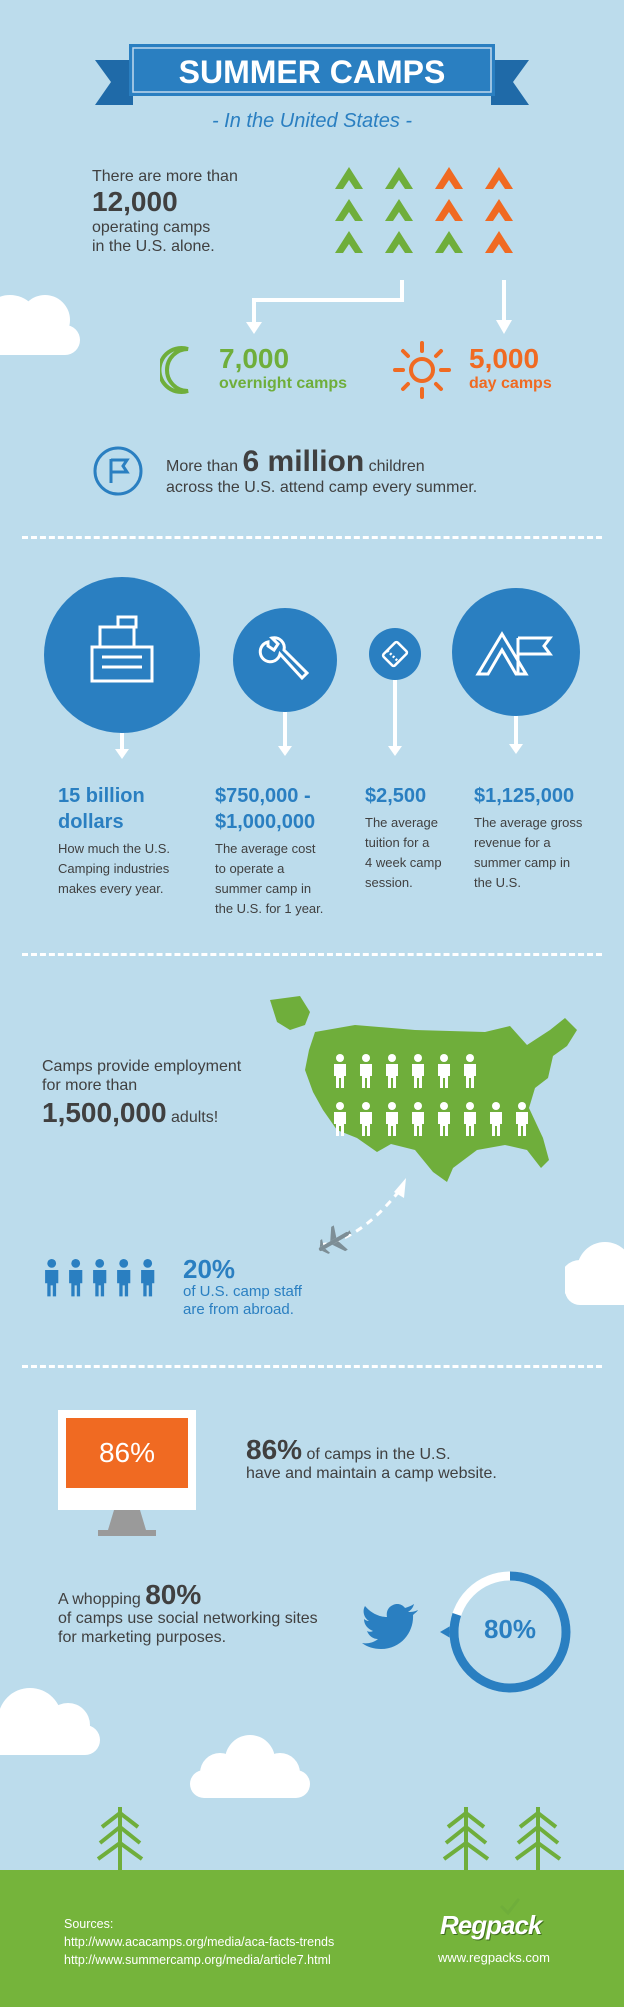  I want to click on abroad-line1: of U.S. camp staff, so click(242, 1291).